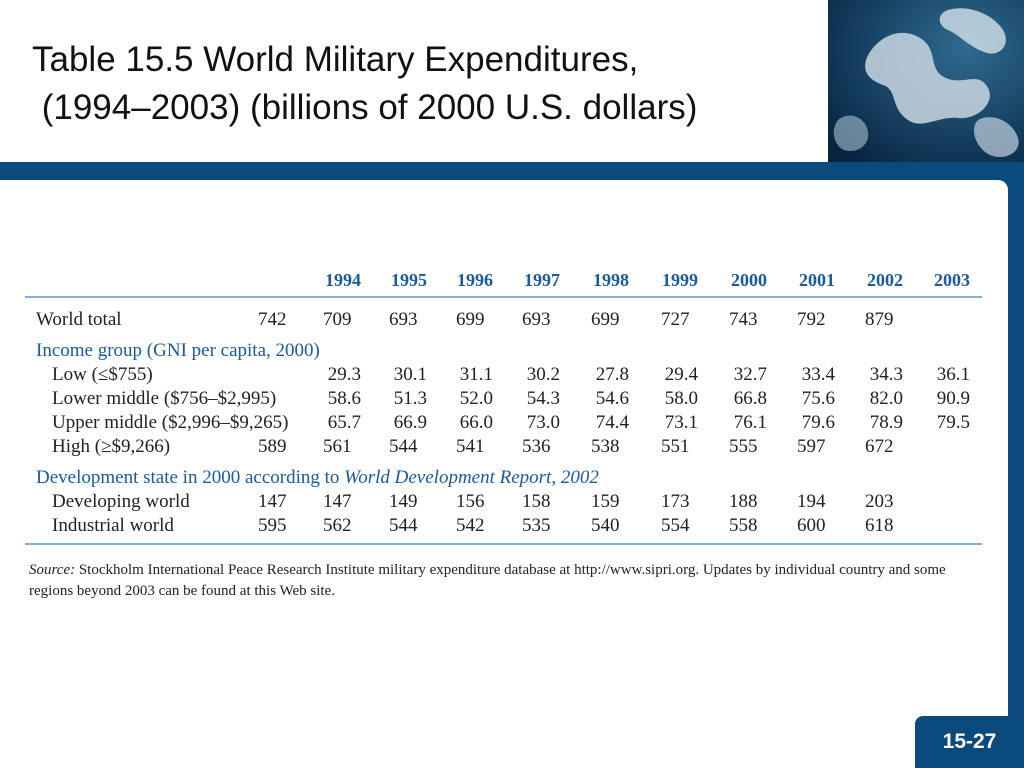 This screenshot has height=768, width=1024. I want to click on source-label: Source:, so click(52, 570).